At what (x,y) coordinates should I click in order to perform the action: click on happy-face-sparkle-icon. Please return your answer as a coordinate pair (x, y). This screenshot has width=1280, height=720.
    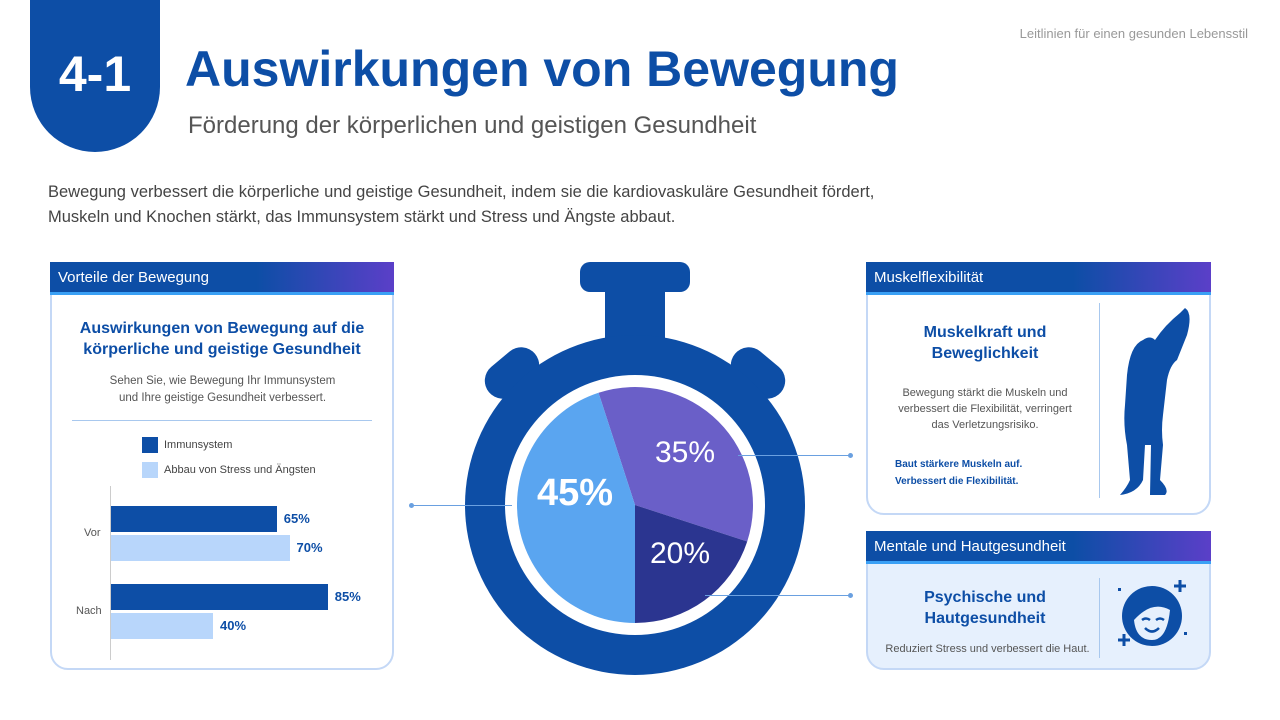
    Looking at the image, I should click on (1152, 613).